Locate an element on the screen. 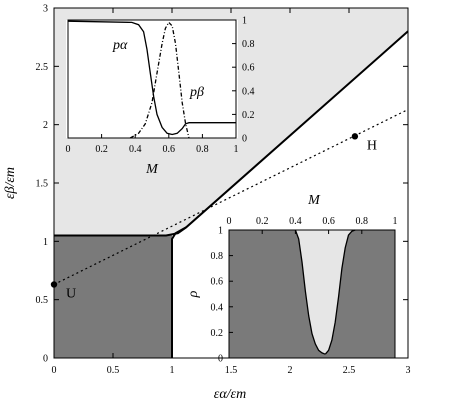 This screenshot has height=405, width=463. inset-top-y-tick-label: 0.4 is located at coordinates (248, 91).